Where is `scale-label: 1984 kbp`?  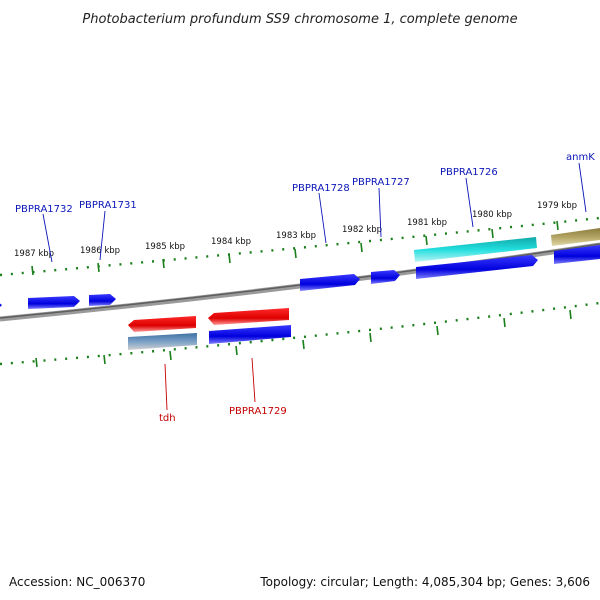 scale-label: 1984 kbp is located at coordinates (231, 242).